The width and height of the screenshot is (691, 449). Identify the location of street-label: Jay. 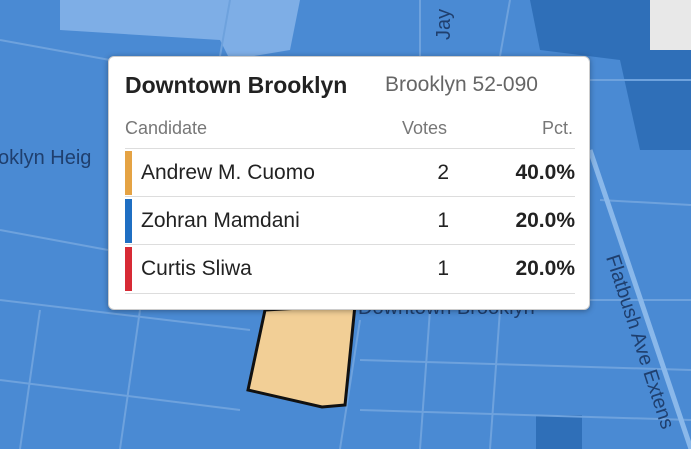
(444, 24).